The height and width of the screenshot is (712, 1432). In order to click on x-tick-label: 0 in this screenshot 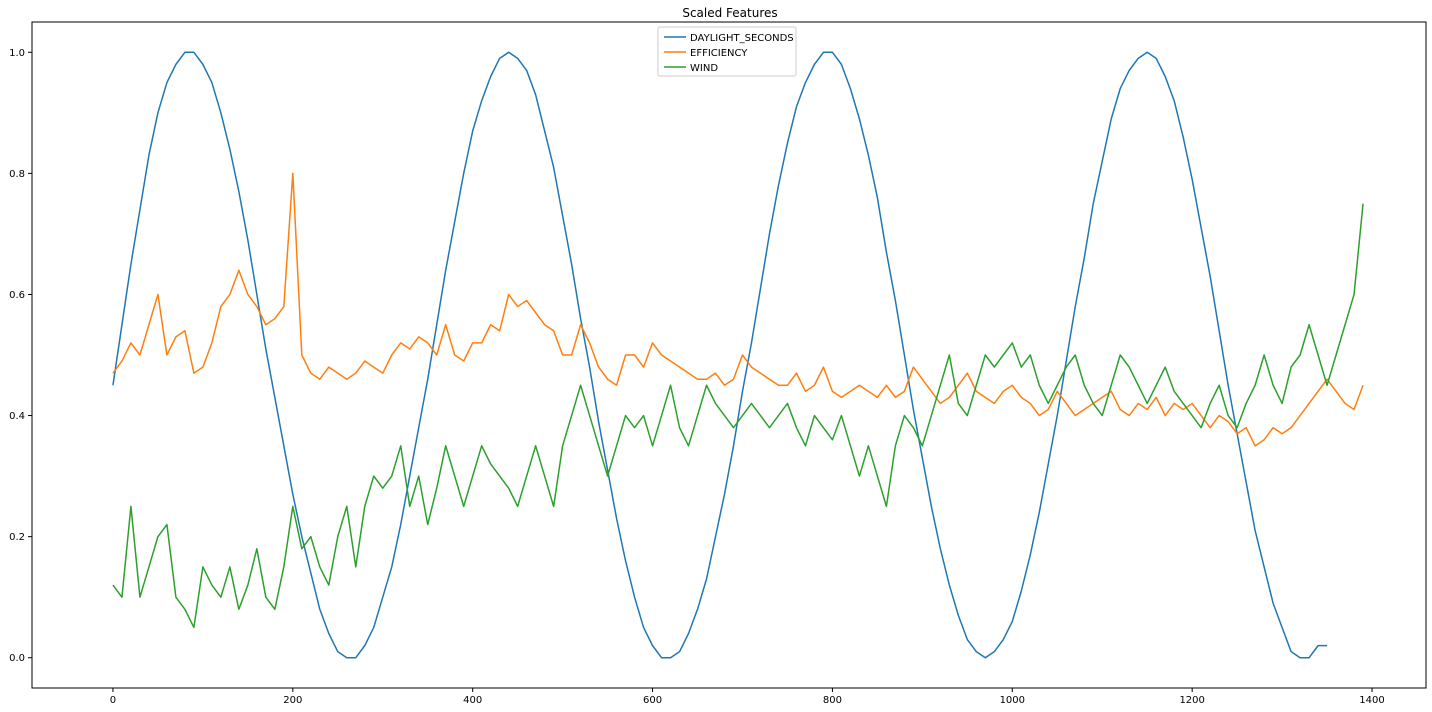, I will do `click(113, 700)`.